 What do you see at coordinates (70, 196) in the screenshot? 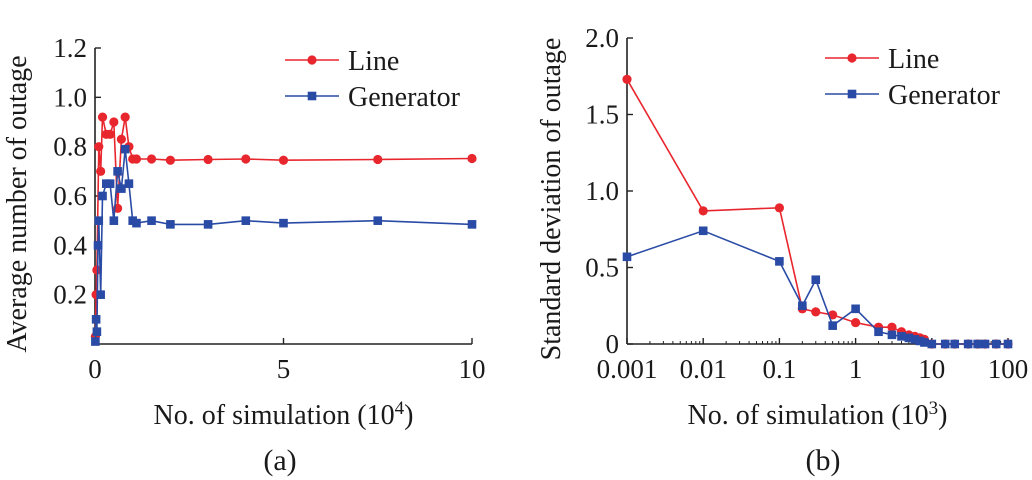
I see `y-tick-label: 0.6` at bounding box center [70, 196].